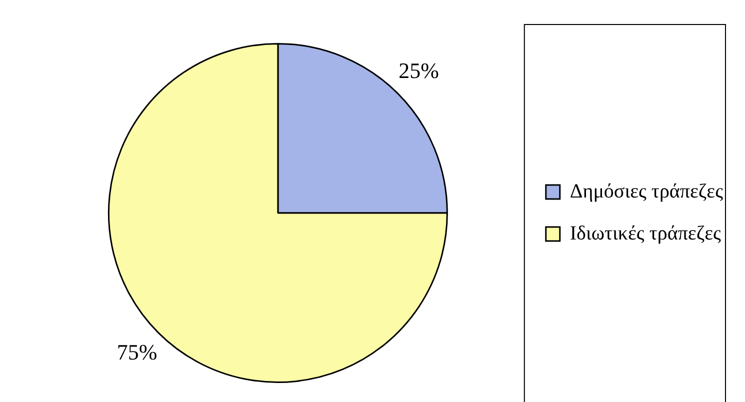  Describe the element at coordinates (418, 70) in the screenshot. I see `data-label: 25%` at that location.